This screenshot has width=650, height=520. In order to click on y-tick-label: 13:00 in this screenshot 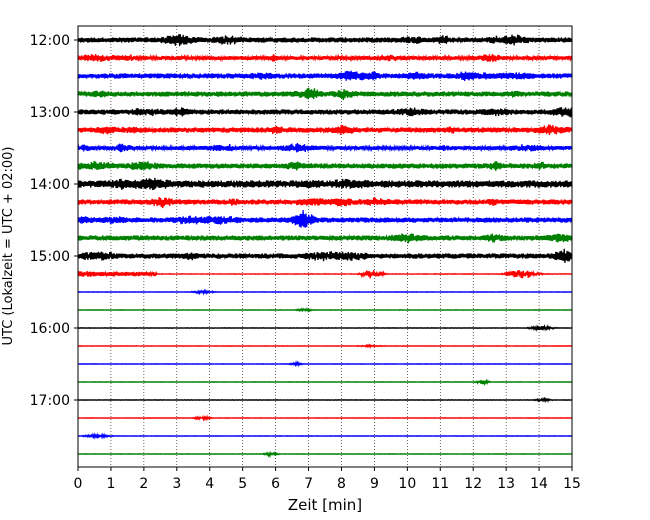, I will do `click(50, 113)`.